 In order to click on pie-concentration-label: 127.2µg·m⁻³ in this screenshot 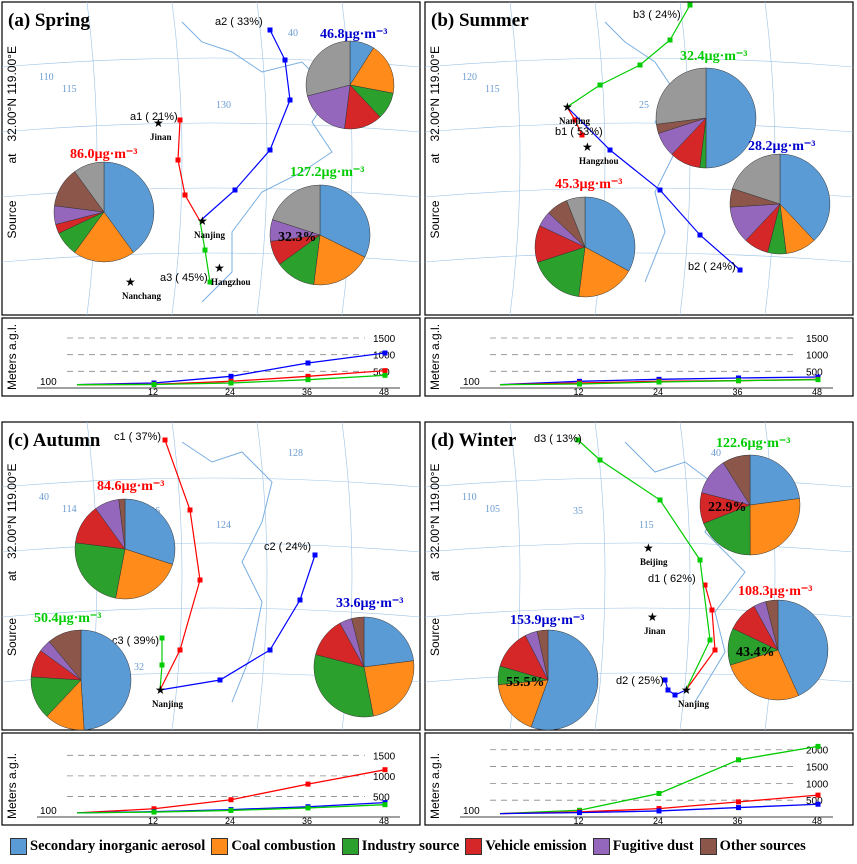, I will do `click(327, 172)`.